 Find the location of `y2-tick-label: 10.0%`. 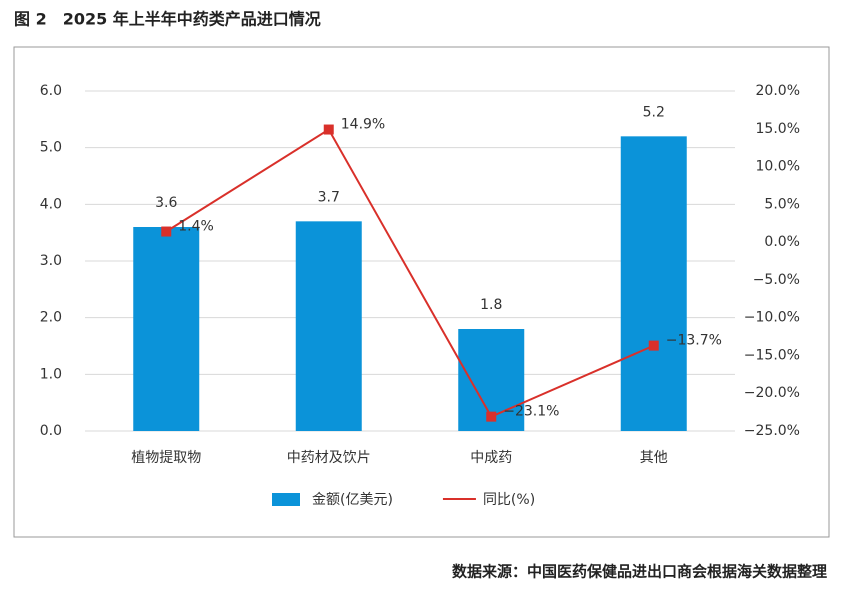

y2-tick-label: 10.0% is located at coordinates (778, 167).